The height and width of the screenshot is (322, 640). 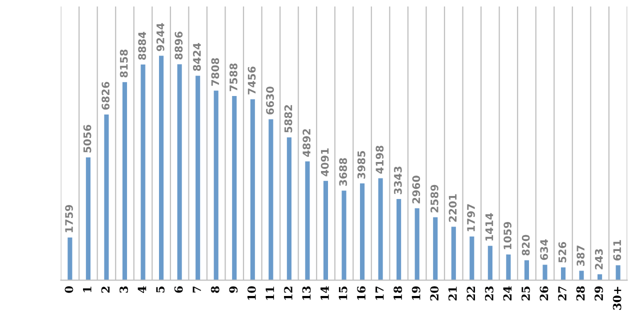 What do you see at coordinates (87, 289) in the screenshot?
I see `x-tick-label: 1` at bounding box center [87, 289].